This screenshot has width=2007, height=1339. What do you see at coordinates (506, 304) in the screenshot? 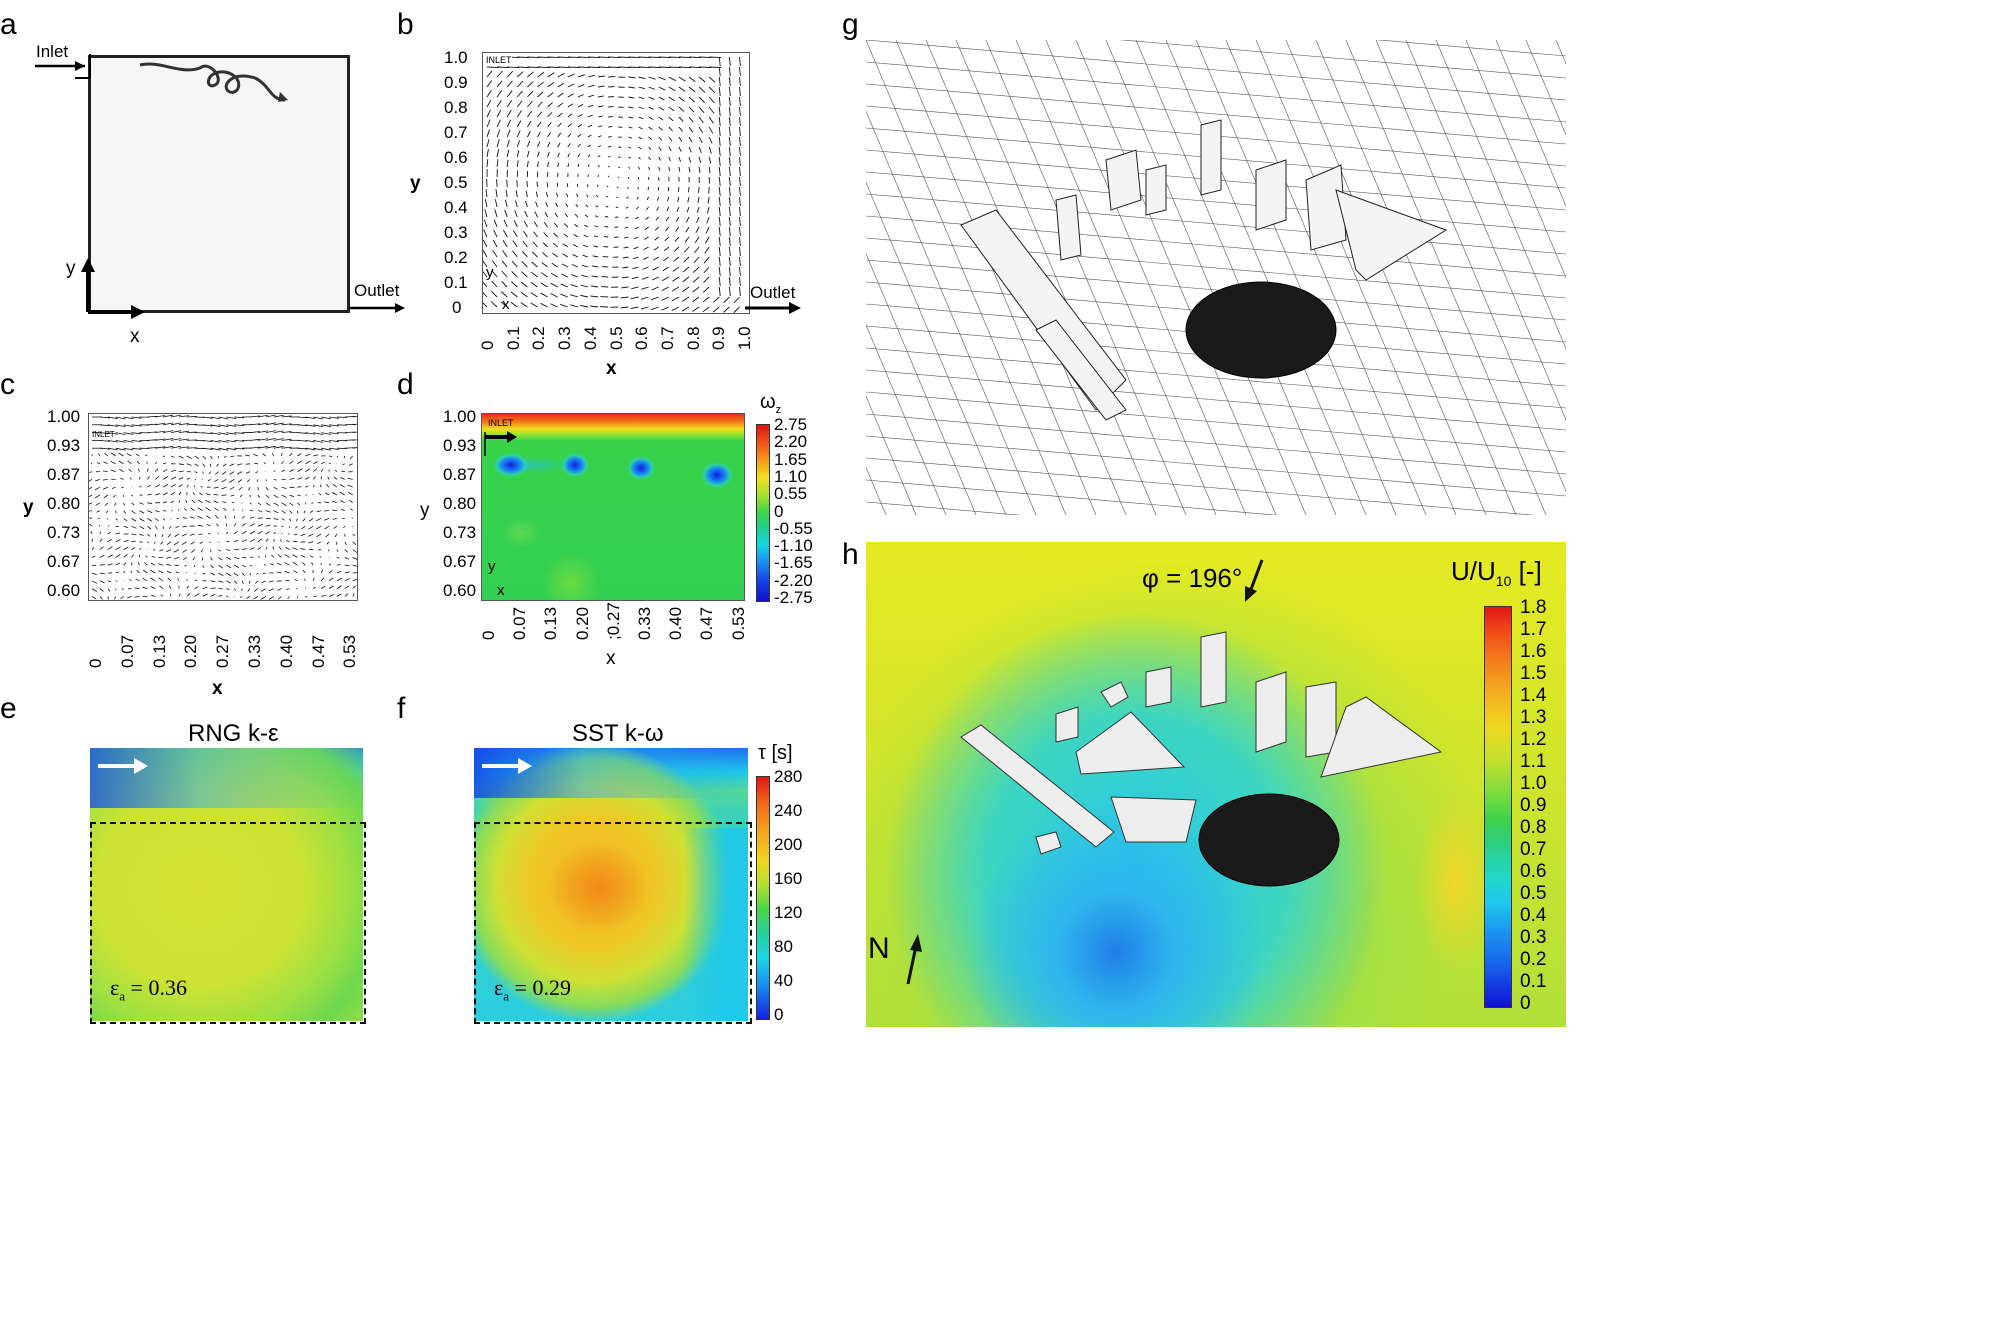
I see `axis-x-small-b: x` at bounding box center [506, 304].